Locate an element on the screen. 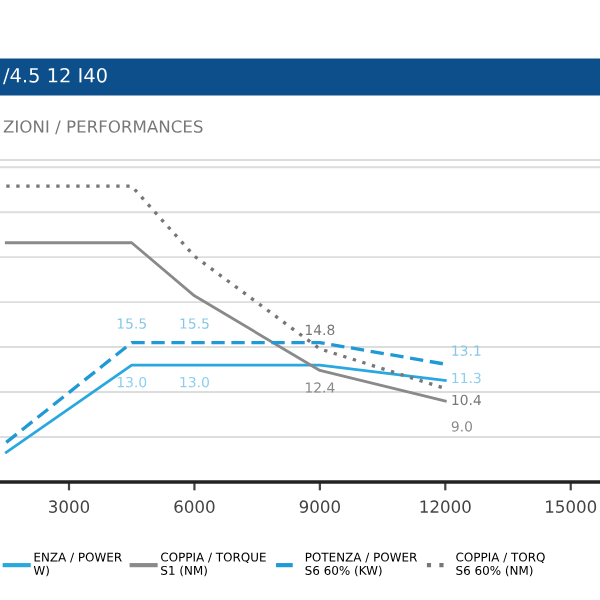 The height and width of the screenshot is (600, 600). chart-title: /4.5 12 I40 is located at coordinates (55, 76).